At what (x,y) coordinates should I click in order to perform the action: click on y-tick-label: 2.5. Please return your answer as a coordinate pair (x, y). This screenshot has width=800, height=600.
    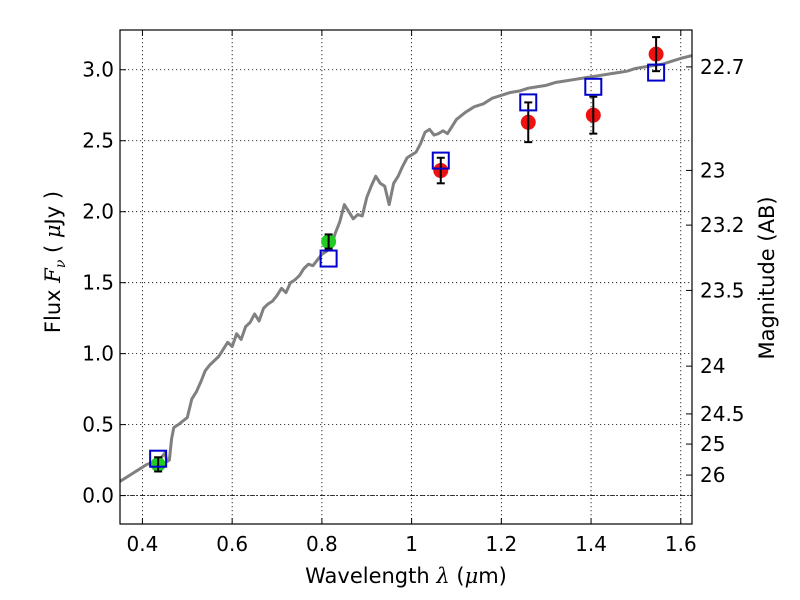
    Looking at the image, I should click on (98, 141).